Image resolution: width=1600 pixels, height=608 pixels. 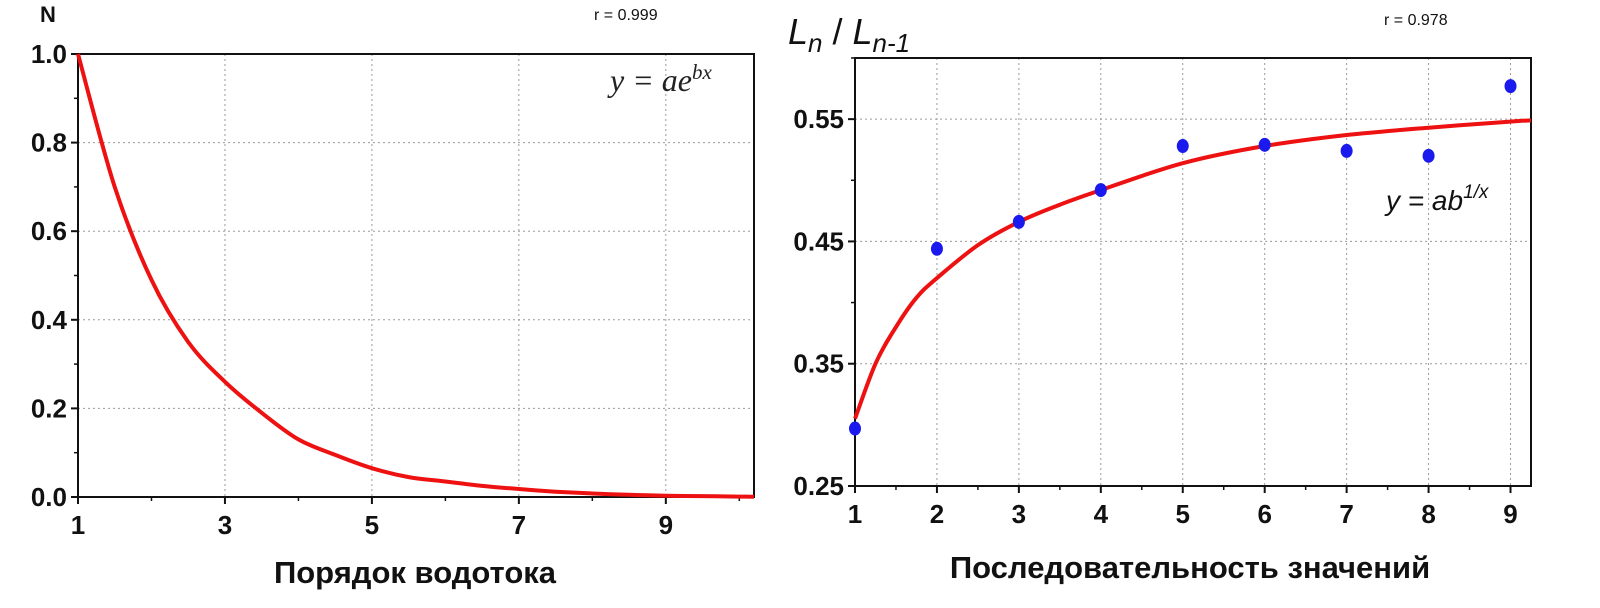 What do you see at coordinates (1428, 514) in the screenshot?
I see `x-tick-label: 8` at bounding box center [1428, 514].